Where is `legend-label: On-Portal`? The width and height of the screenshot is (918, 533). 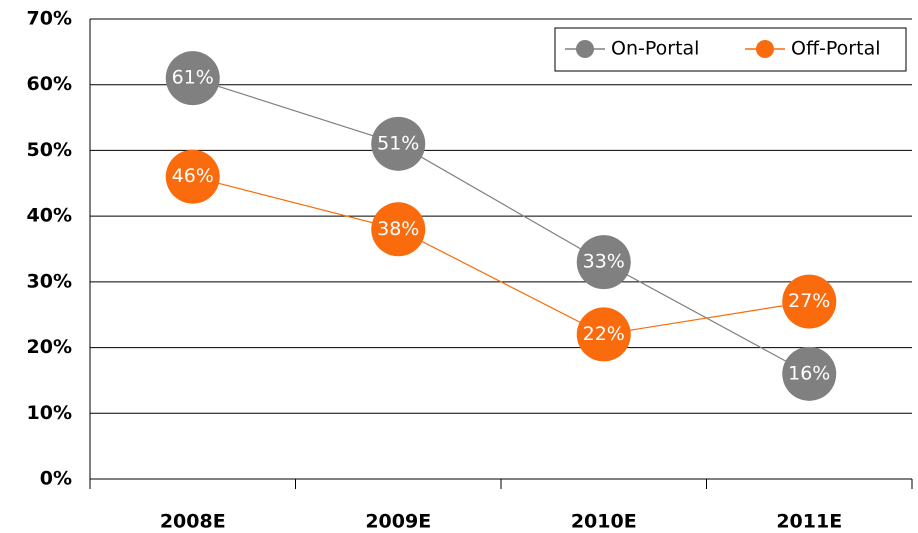 legend-label: On-Portal is located at coordinates (655, 49).